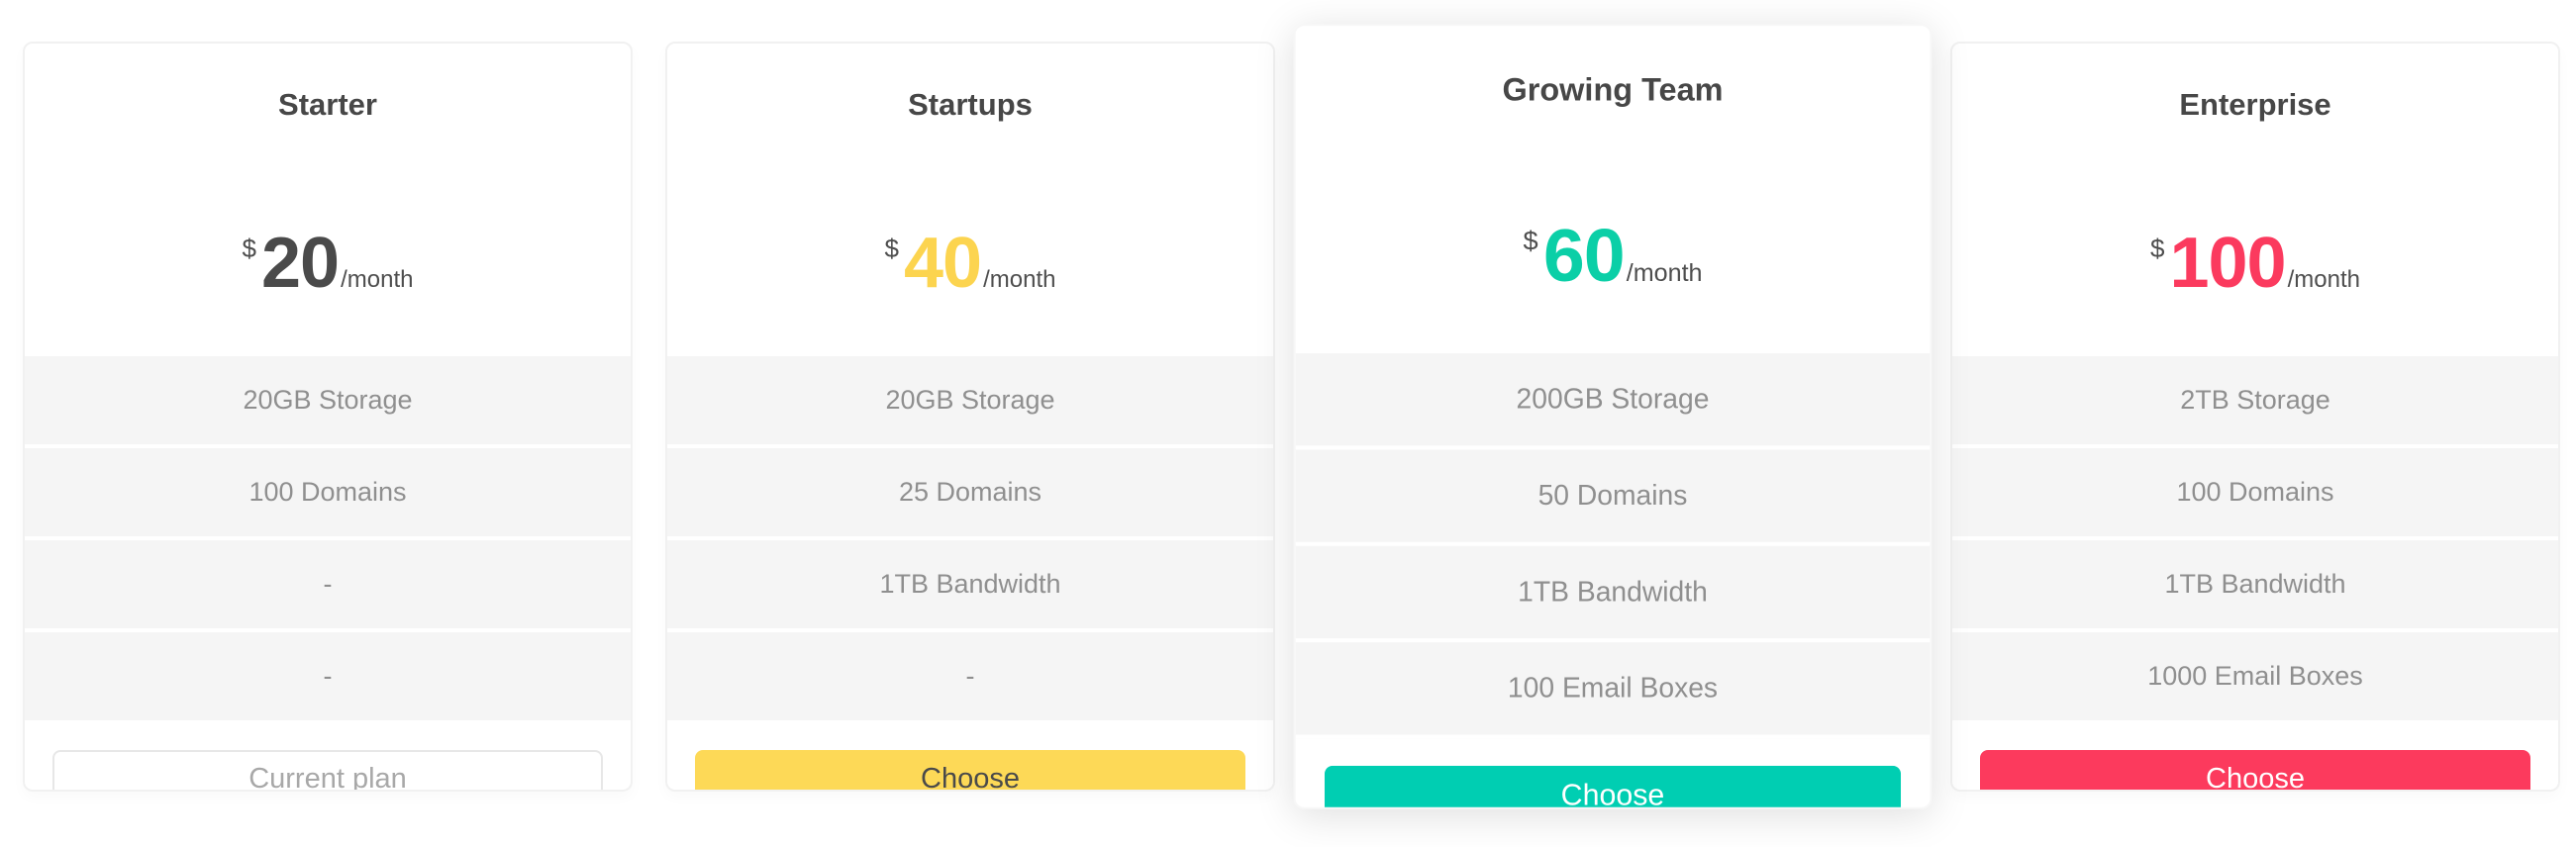 Image resolution: width=2576 pixels, height=847 pixels. What do you see at coordinates (2255, 678) in the screenshot?
I see `feature-email: 1000 Email Boxes` at bounding box center [2255, 678].